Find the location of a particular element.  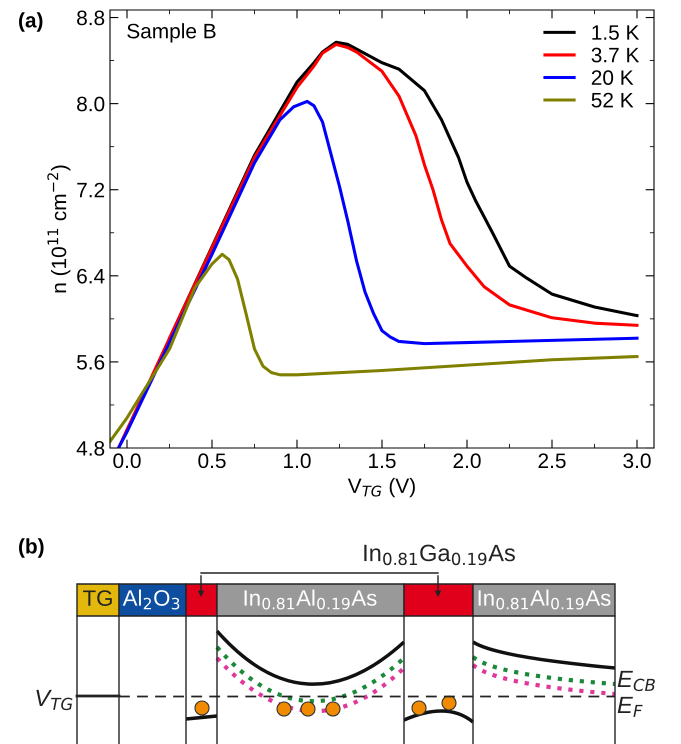

legend-label: 1.5 K is located at coordinates (616, 32).